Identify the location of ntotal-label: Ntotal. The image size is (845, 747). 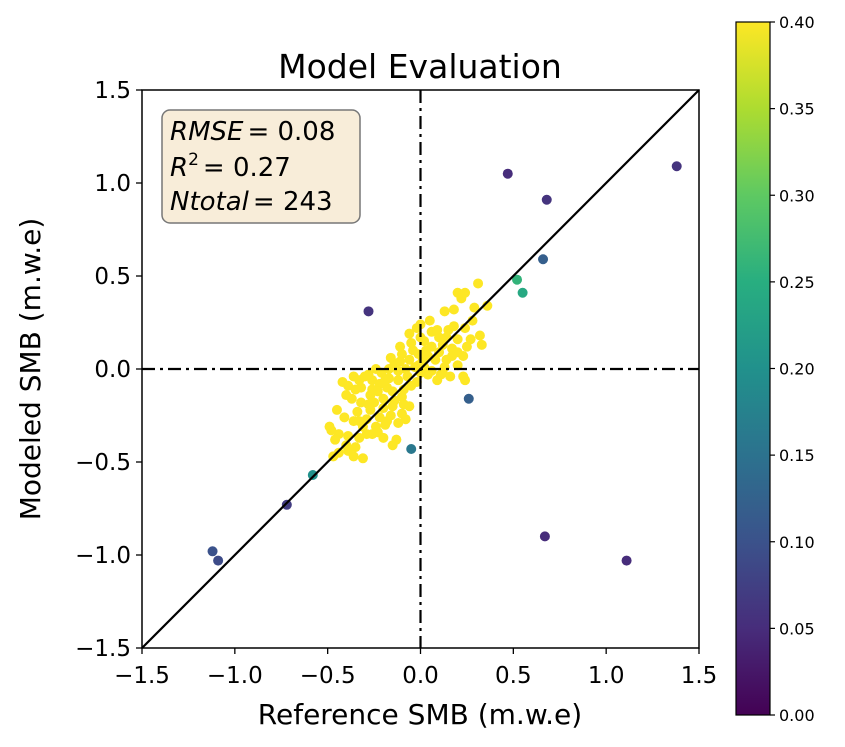
(210, 202).